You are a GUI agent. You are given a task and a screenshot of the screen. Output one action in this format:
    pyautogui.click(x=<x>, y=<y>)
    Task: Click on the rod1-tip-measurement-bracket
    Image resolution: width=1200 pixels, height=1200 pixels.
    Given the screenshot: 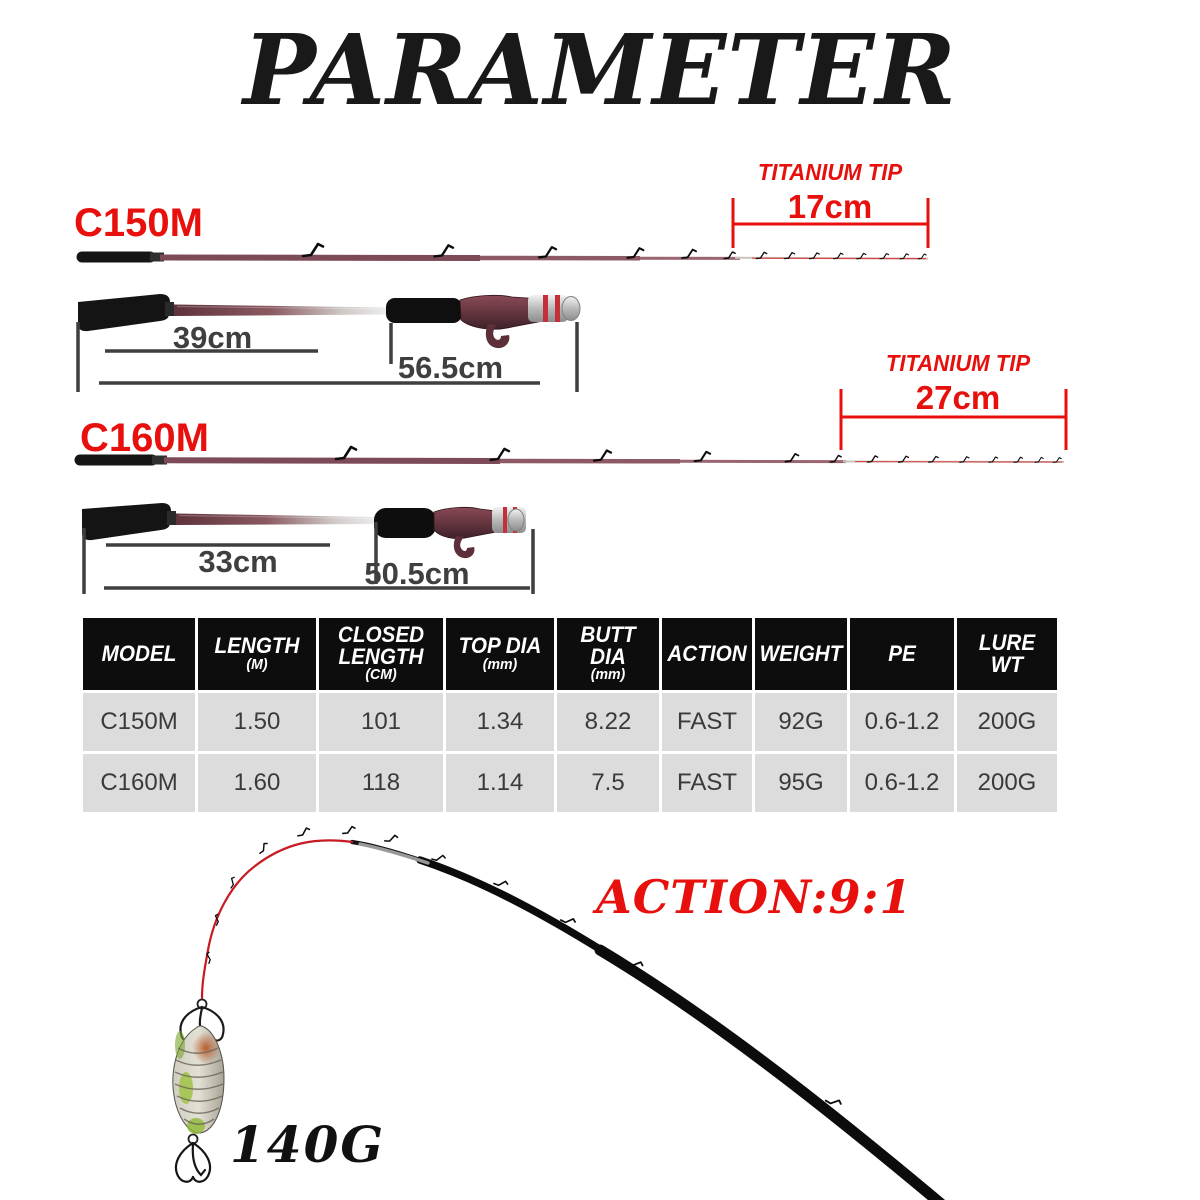 What is the action you would take?
    pyautogui.click(x=830, y=223)
    